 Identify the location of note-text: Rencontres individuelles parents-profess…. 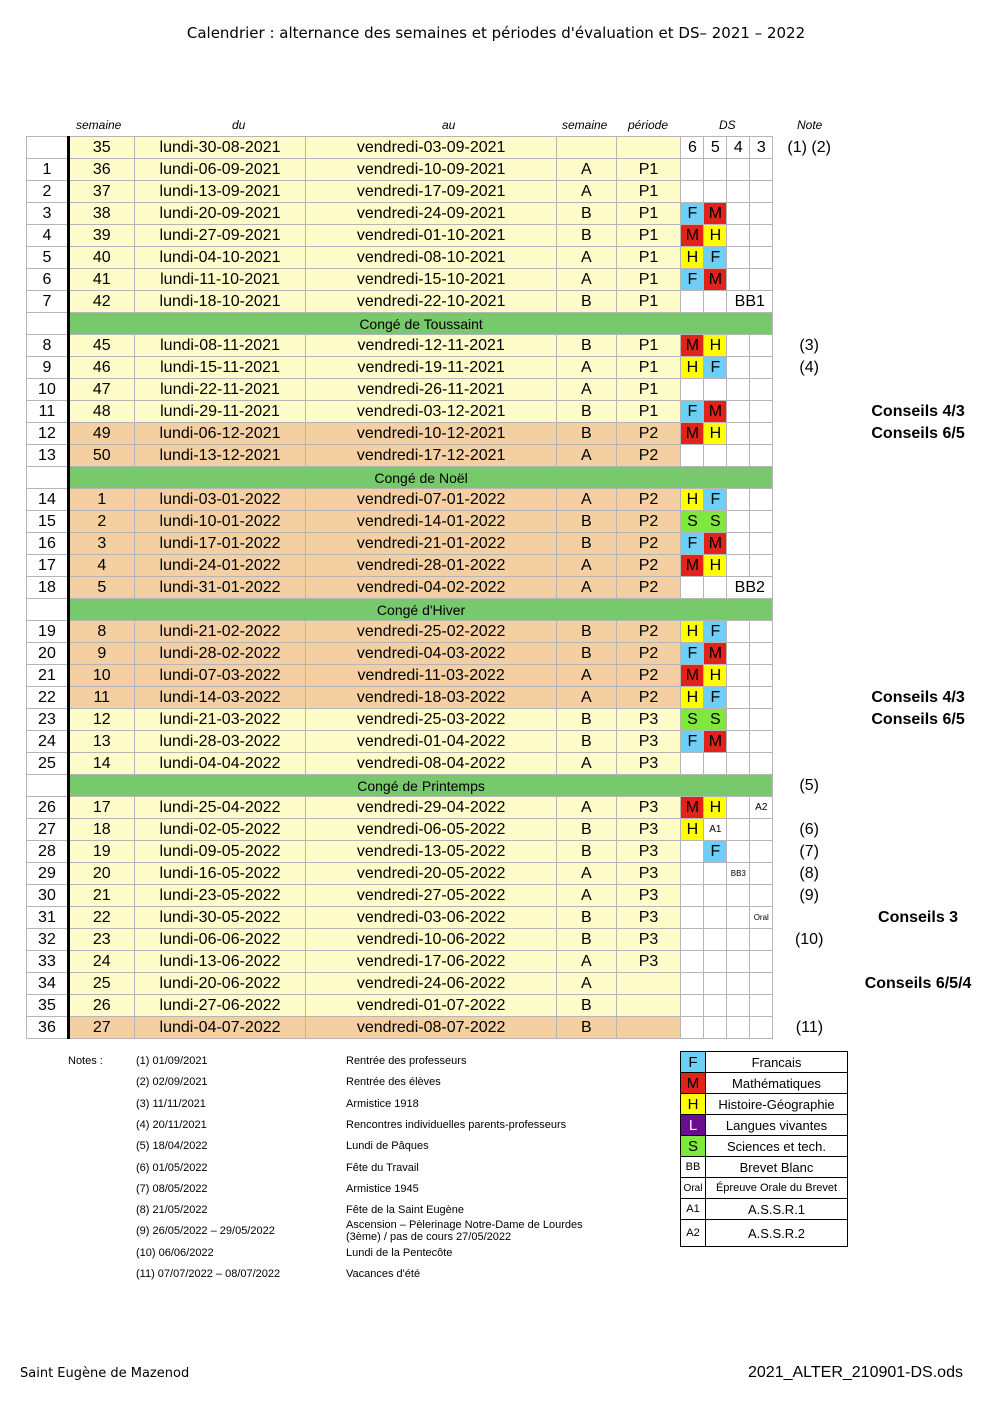
(456, 1124).